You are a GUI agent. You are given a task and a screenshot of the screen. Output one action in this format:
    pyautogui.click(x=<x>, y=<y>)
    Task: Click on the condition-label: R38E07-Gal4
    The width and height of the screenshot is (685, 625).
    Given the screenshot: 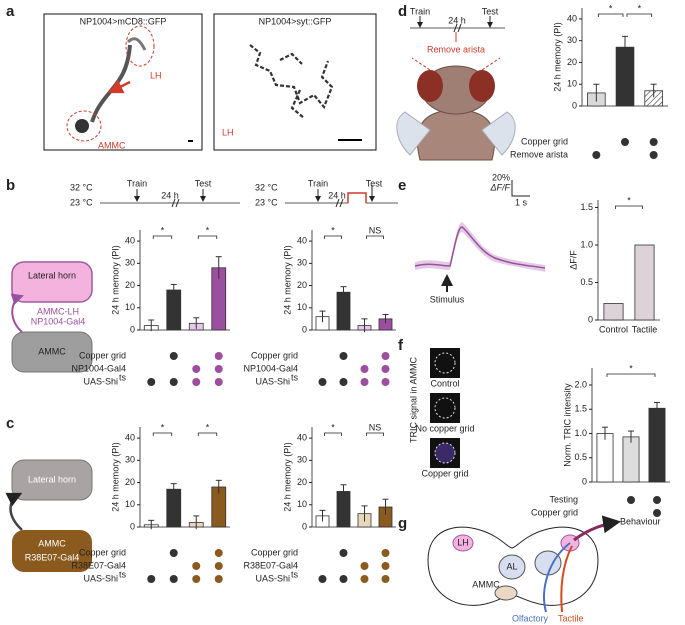 What is the action you would take?
    pyautogui.click(x=270, y=565)
    